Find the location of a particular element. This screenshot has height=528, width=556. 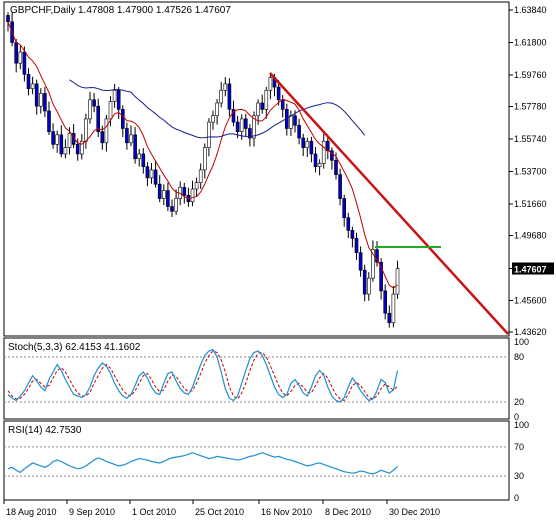

rsi-level-label: 0 is located at coordinates (516, 498).